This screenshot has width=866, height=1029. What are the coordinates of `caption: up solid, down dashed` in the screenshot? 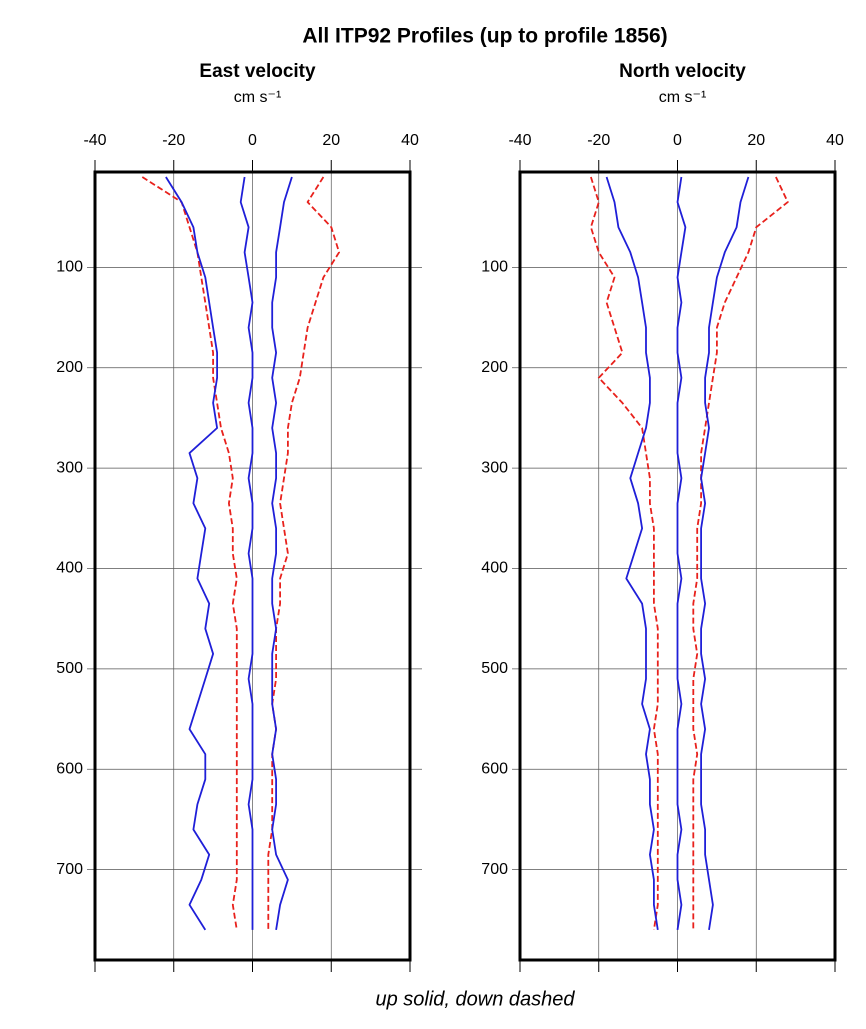 It's located at (475, 999).